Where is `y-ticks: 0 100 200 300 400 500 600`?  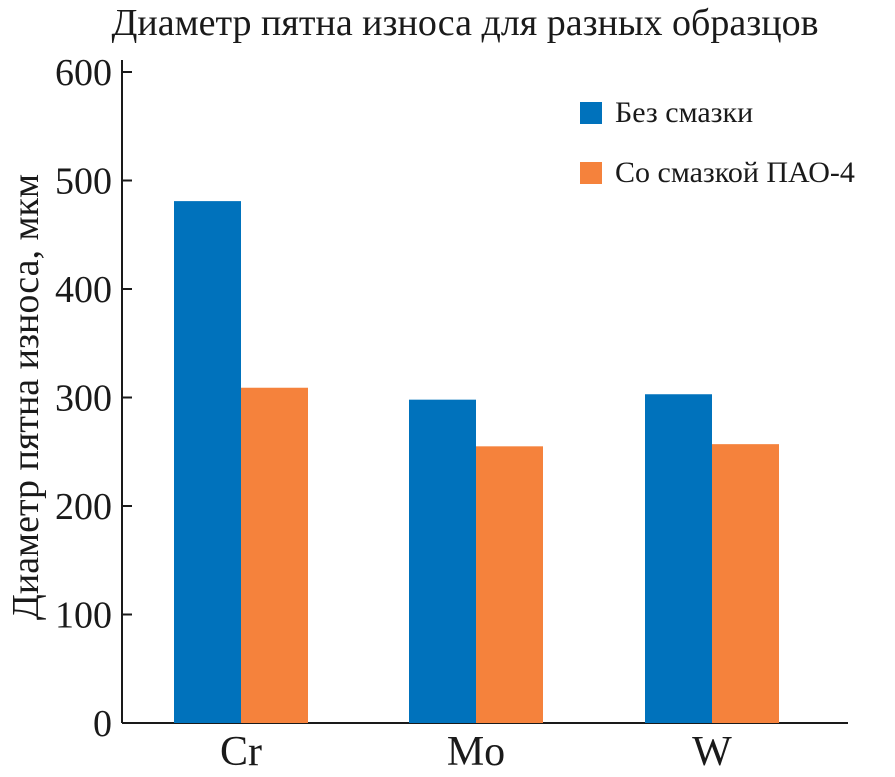 y-ticks: 0 100 200 300 400 500 600 is located at coordinates (93, 398).